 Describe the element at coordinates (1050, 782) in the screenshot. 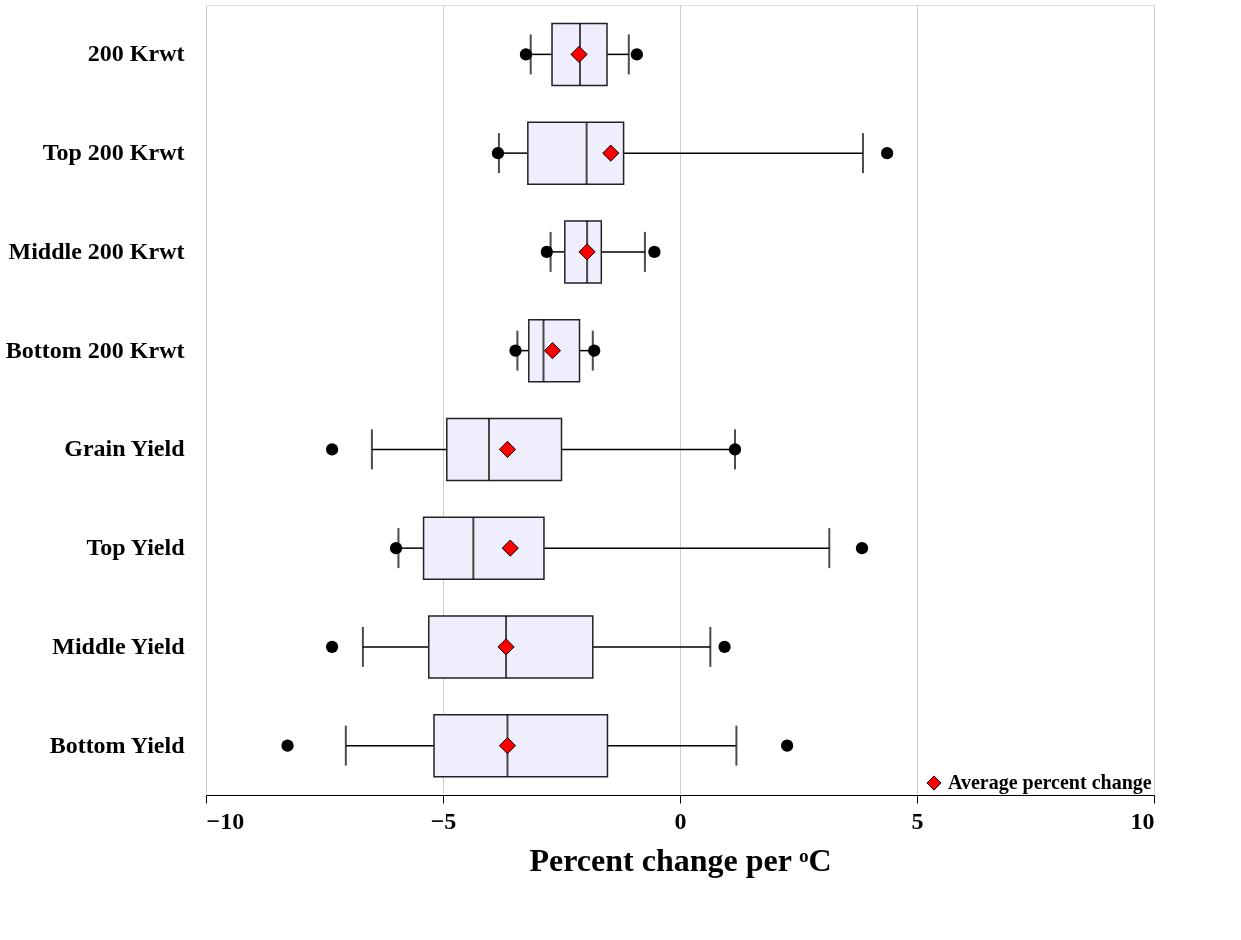

I see `legend-label: Average percent change` at that location.